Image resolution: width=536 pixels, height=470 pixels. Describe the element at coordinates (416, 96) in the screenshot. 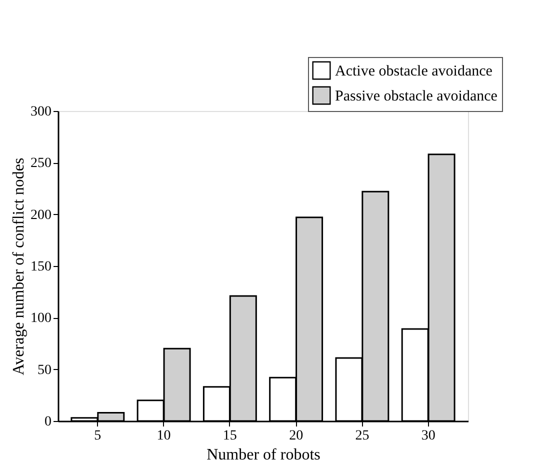

I see `legend-label: Passive obstacle avoidance` at that location.